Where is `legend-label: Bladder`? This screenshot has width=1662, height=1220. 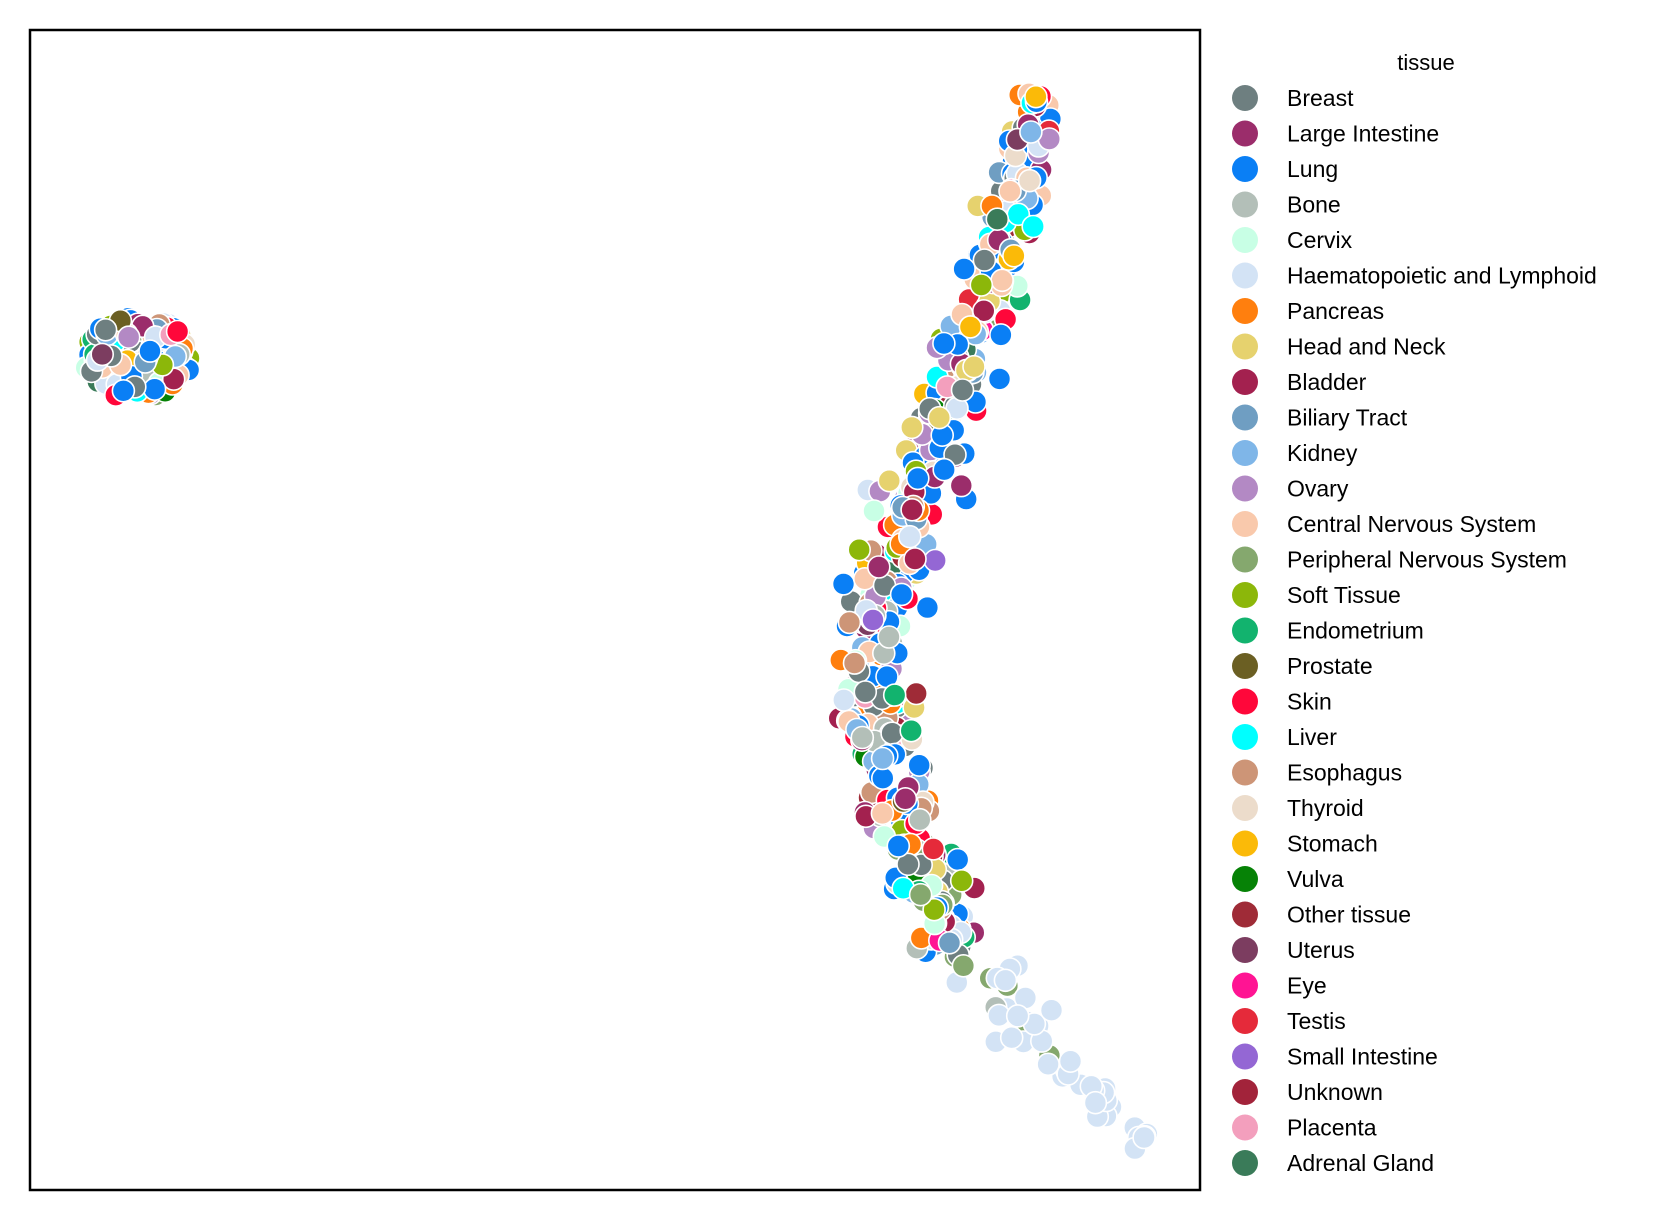 legend-label: Bladder is located at coordinates (1327, 382).